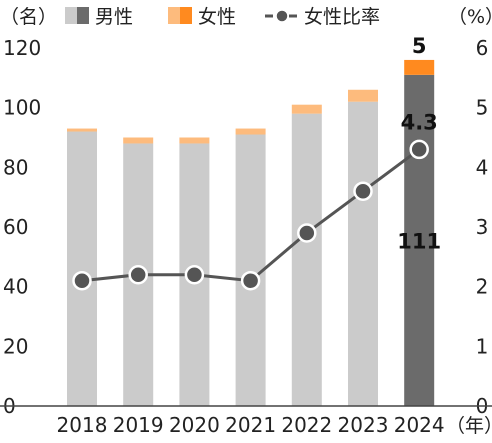  Describe the element at coordinates (306, 109) in the screenshot. I see `bar-female-2022` at that location.